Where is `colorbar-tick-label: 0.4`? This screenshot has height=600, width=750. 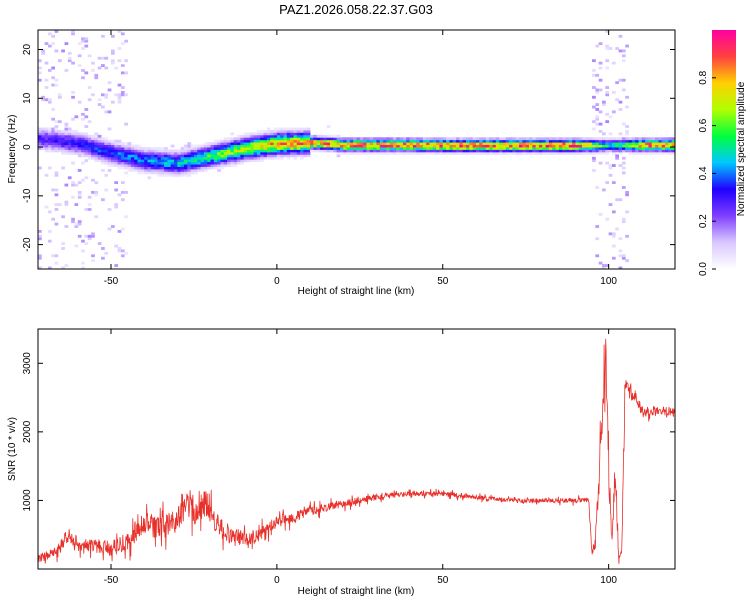 colorbar-tick-label: 0.4 is located at coordinates (703, 173).